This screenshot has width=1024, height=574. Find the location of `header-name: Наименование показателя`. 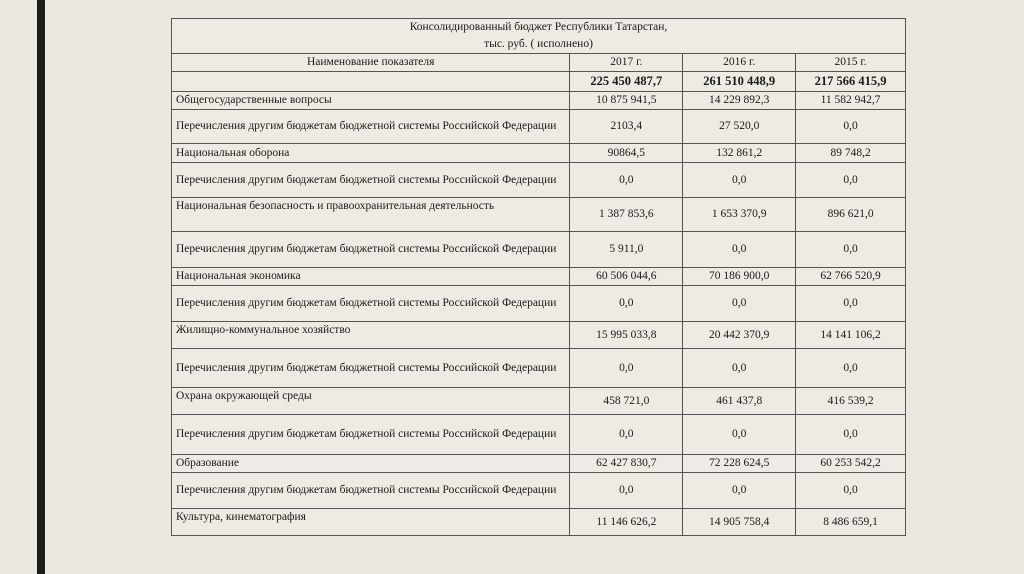

header-name: Наименование показателя is located at coordinates (370, 62).